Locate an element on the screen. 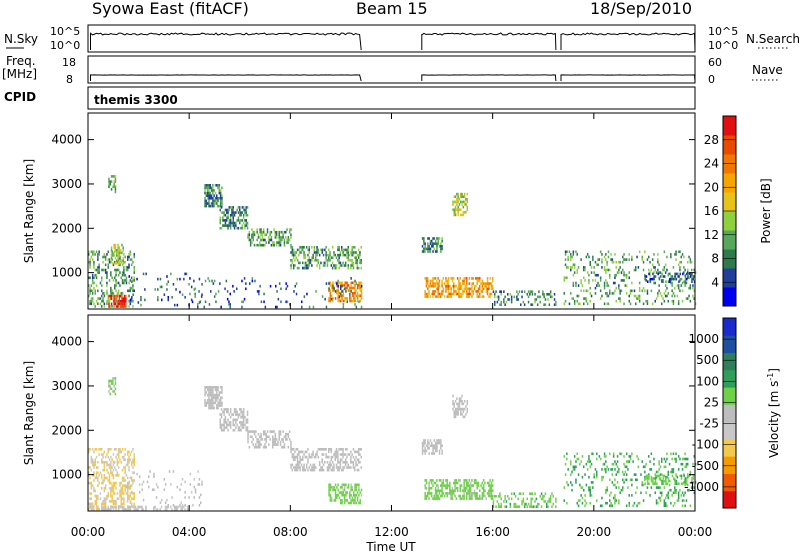 This screenshot has width=800, height=554. colorbar-swatch is located at coordinates (729, 430).